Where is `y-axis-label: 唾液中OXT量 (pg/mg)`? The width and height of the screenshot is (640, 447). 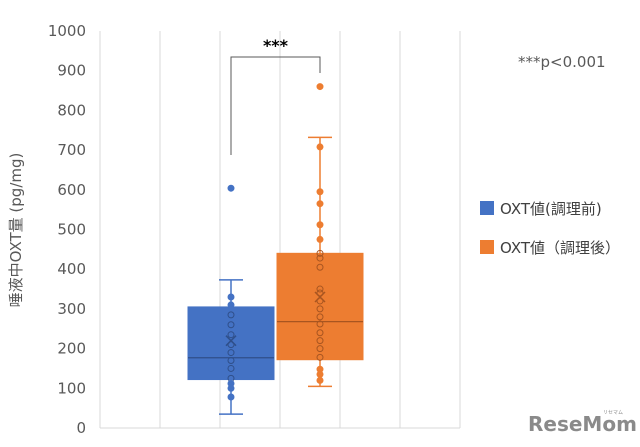 y-axis-label: 唾液中OXT量 (pg/mg) is located at coordinates (16, 230).